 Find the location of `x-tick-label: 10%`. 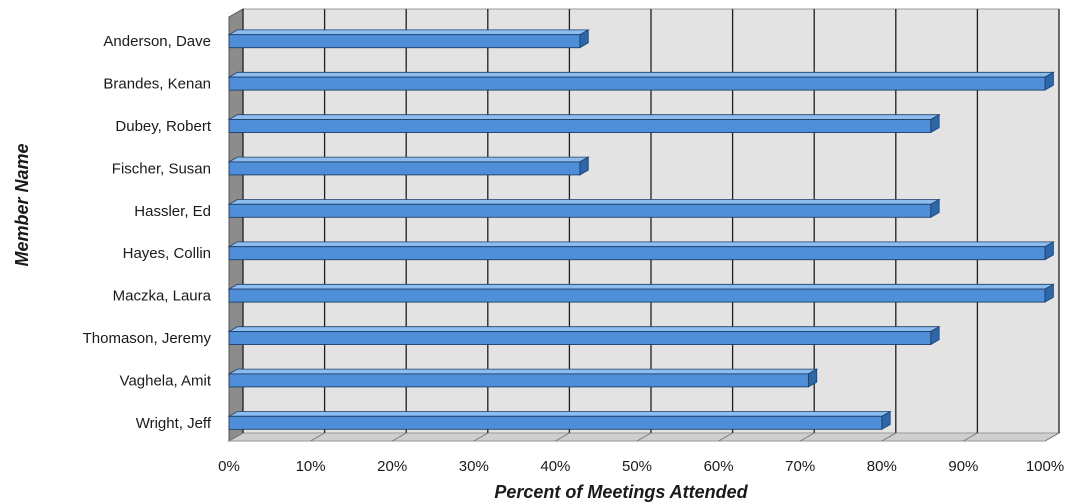

x-tick-label: 10% is located at coordinates (311, 466).